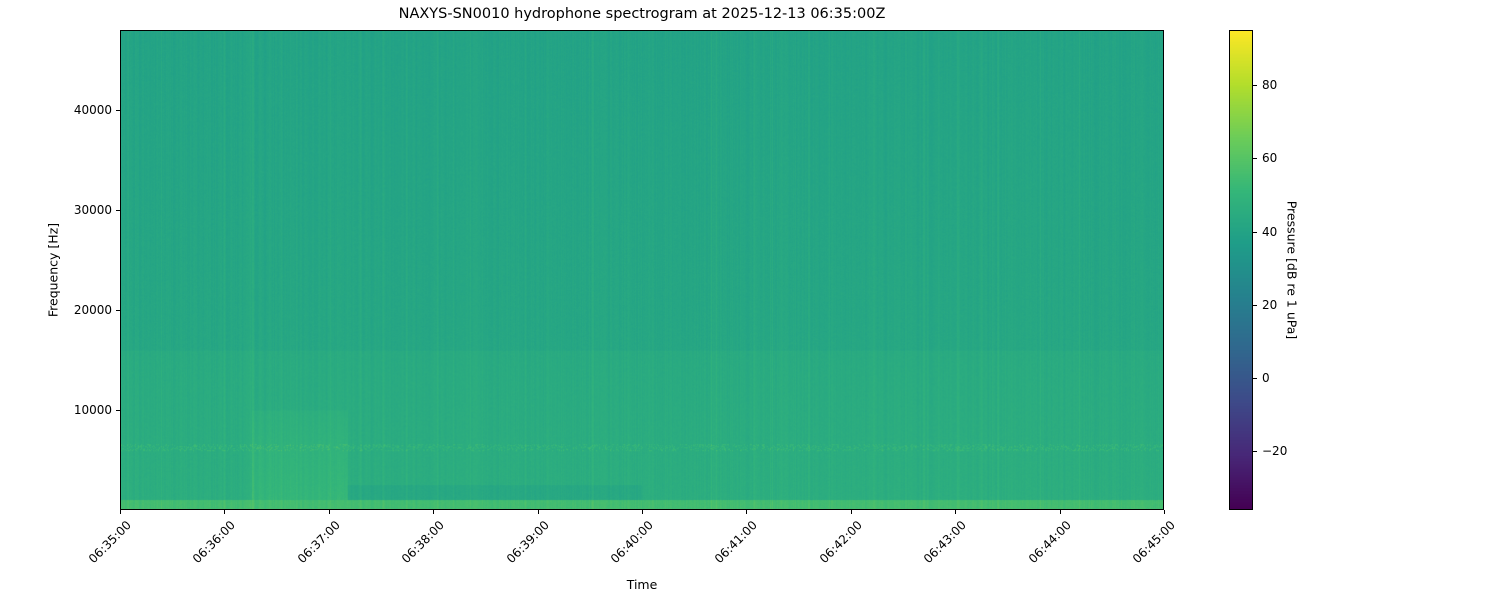 The width and height of the screenshot is (1500, 600). I want to click on x-tick-label: 06:40:00, so click(631, 542).